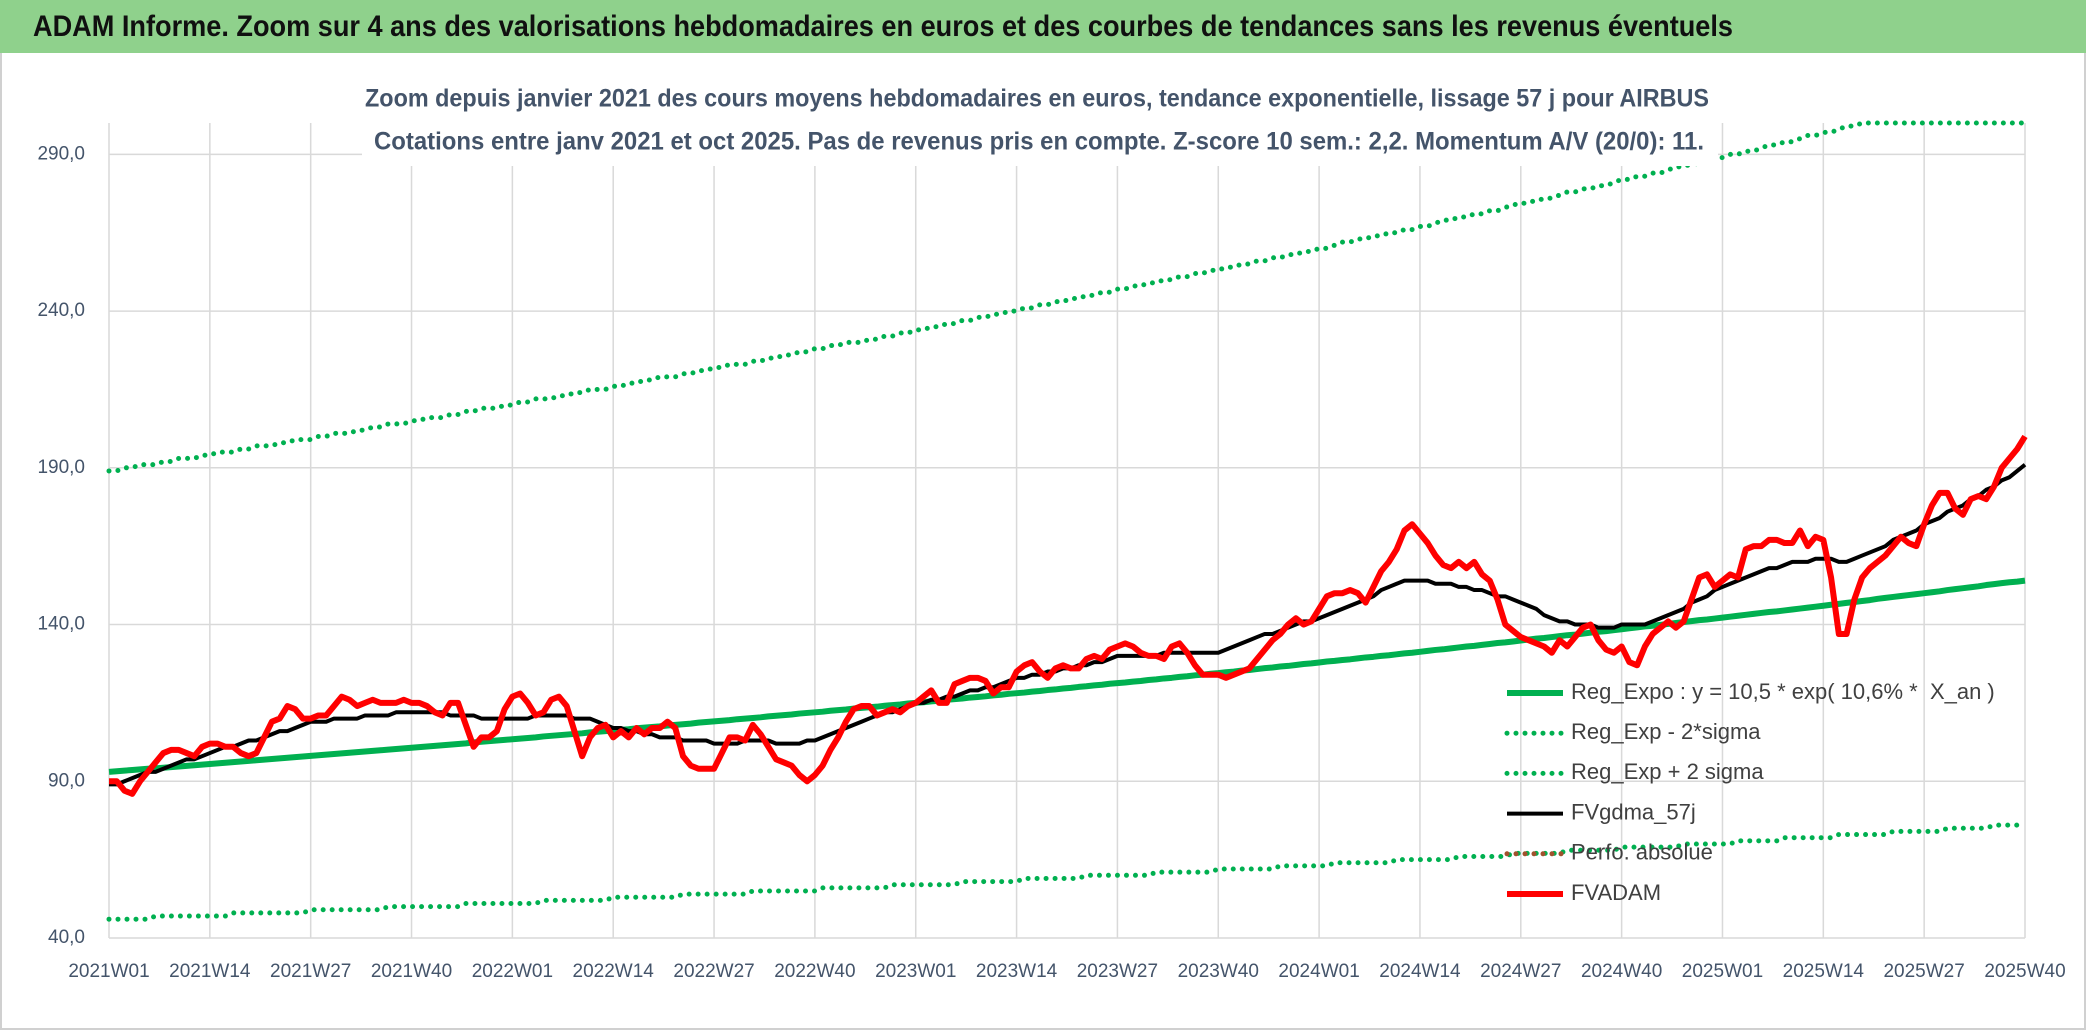 The height and width of the screenshot is (1031, 2086). I want to click on x-tick-label: 2022W01, so click(512, 971).